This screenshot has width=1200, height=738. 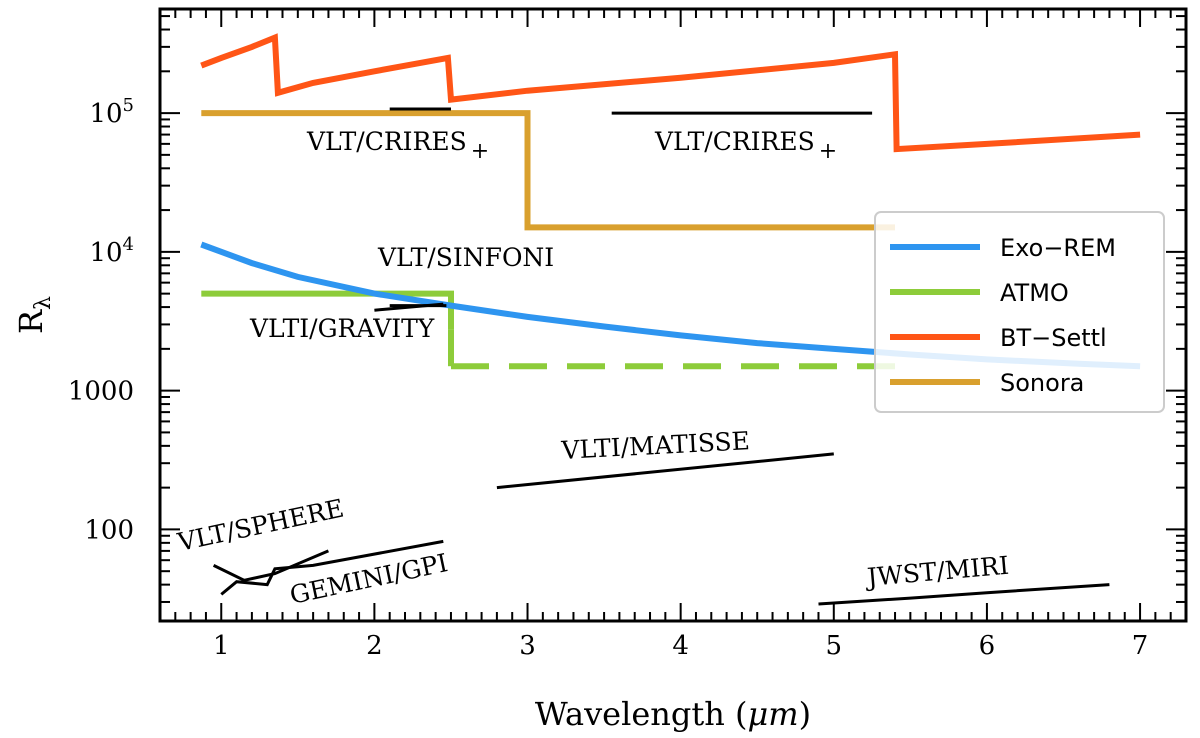 What do you see at coordinates (111, 112) in the screenshot?
I see `y-tick-label: 10⁵` at bounding box center [111, 112].